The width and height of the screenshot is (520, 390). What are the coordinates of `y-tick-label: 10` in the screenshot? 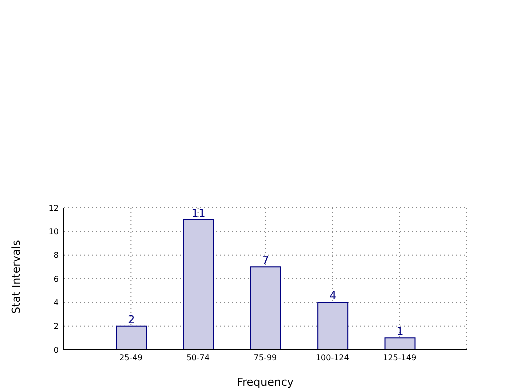 It's located at (53, 232).